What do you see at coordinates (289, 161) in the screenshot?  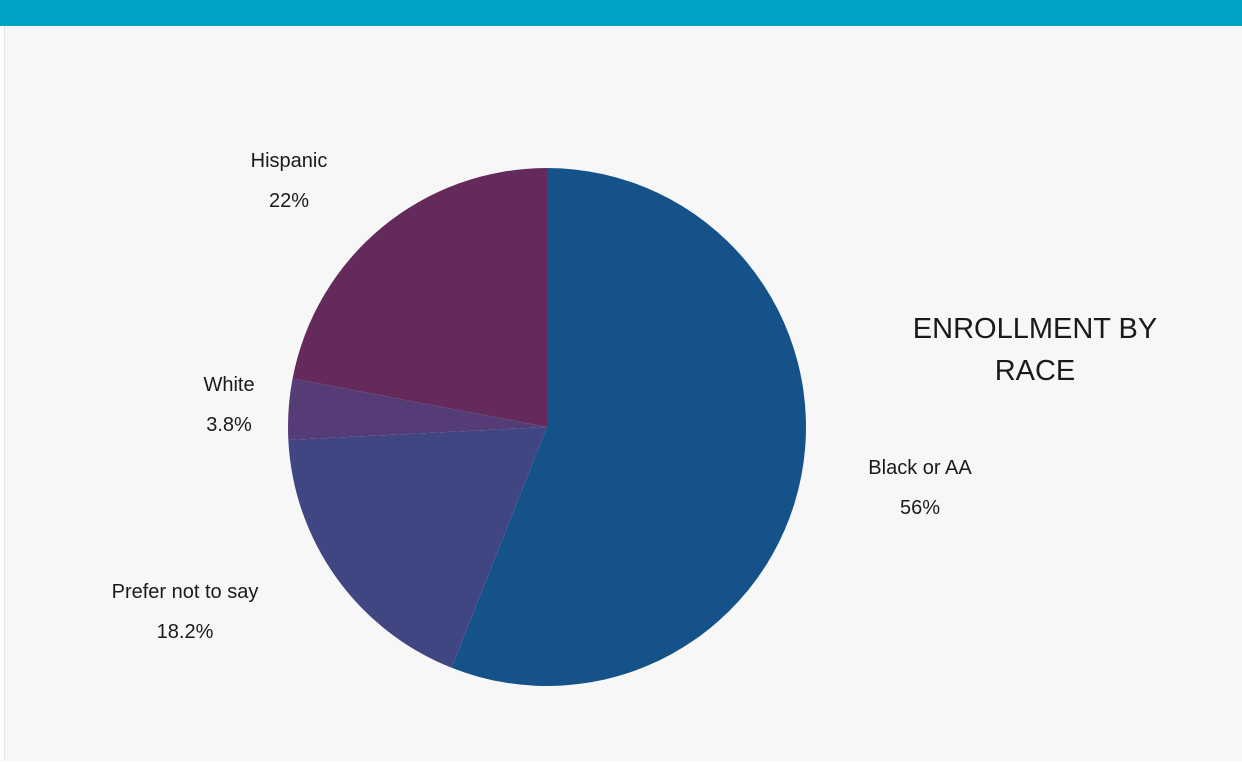 I see `slice-label-hispanic-name: Hispanic` at bounding box center [289, 161].